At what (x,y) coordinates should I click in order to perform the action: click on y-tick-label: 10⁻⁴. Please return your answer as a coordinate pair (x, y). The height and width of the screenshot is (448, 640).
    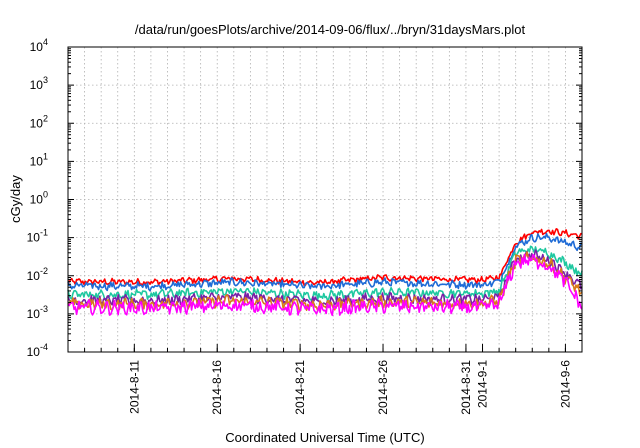
    Looking at the image, I should click on (37, 350).